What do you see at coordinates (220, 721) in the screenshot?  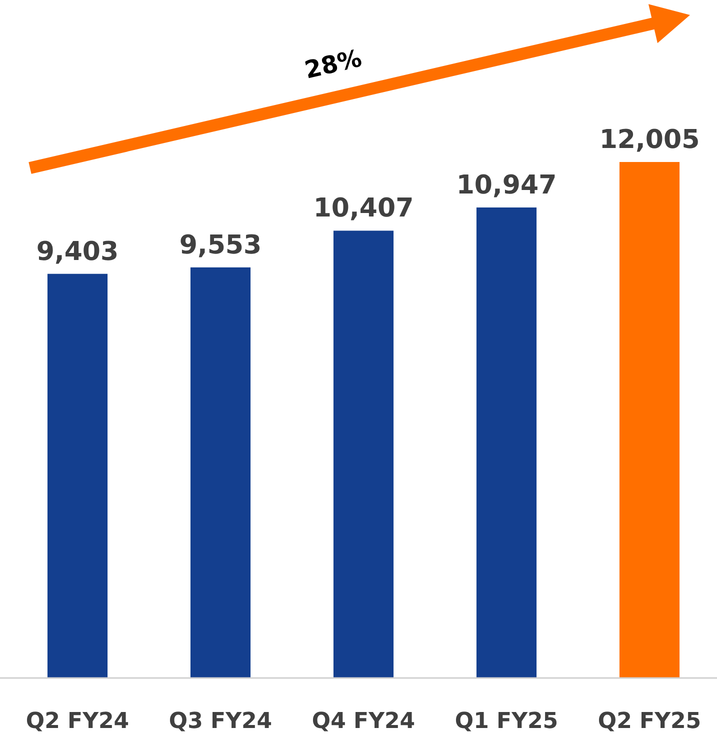 I see `x-tick-label: Q3 FY24` at bounding box center [220, 721].